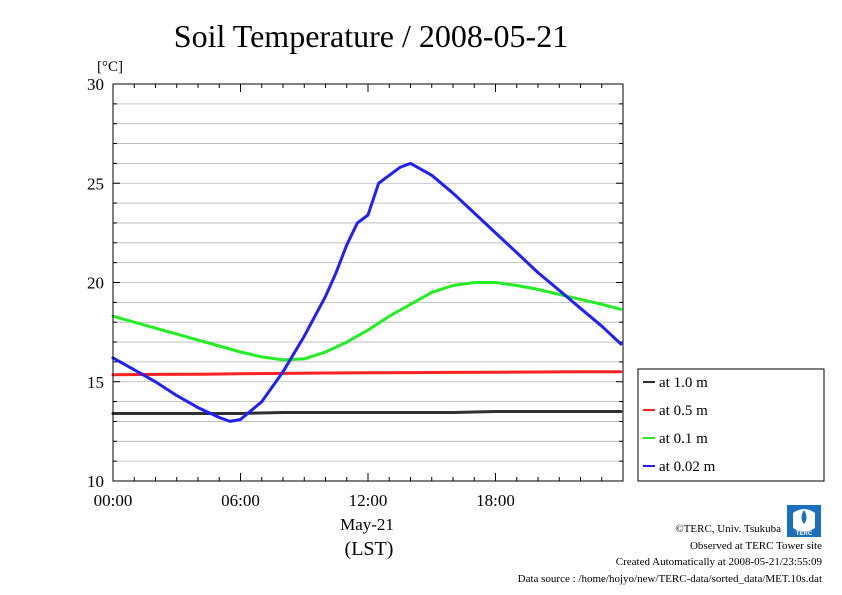 The height and width of the screenshot is (595, 842). I want to click on y-axis-unit: [°C], so click(110, 67).